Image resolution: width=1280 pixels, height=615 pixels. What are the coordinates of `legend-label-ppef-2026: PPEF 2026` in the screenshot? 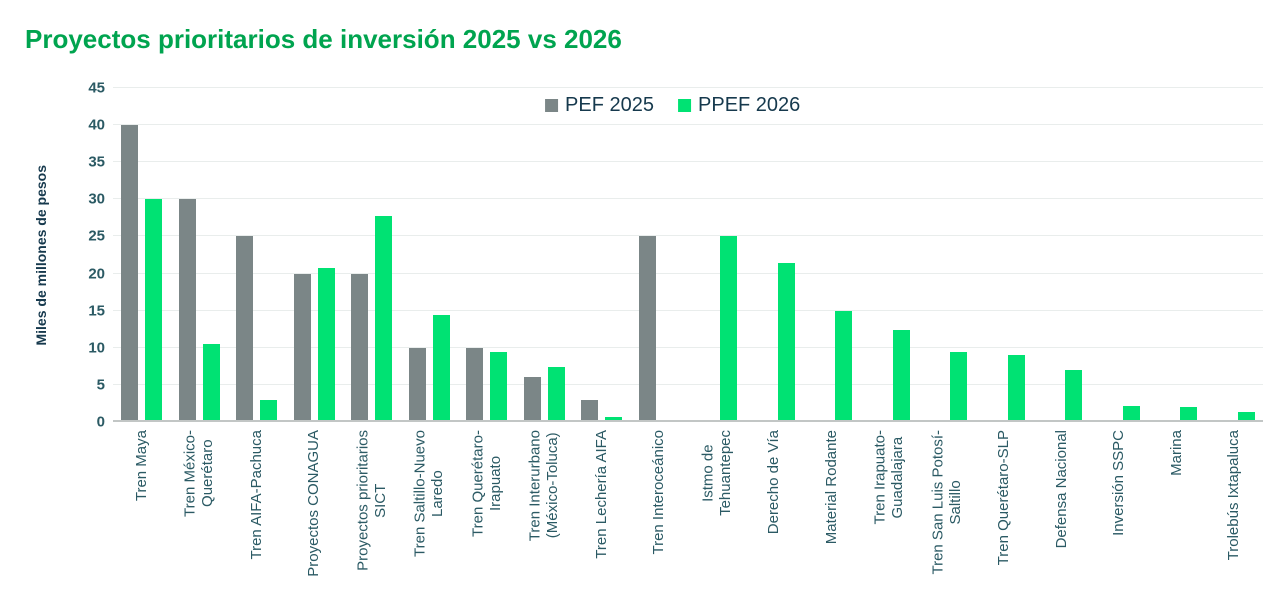 It's located at (749, 105).